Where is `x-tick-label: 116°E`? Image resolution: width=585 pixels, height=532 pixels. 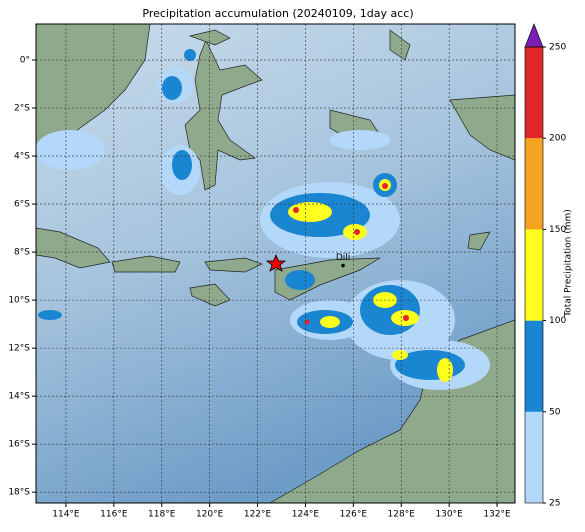
x-tick-label: 116°E is located at coordinates (114, 515).